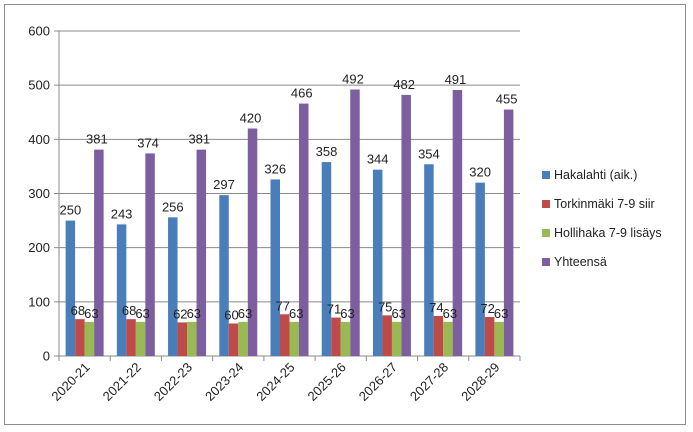  I want to click on data-label: 374, so click(148, 142).